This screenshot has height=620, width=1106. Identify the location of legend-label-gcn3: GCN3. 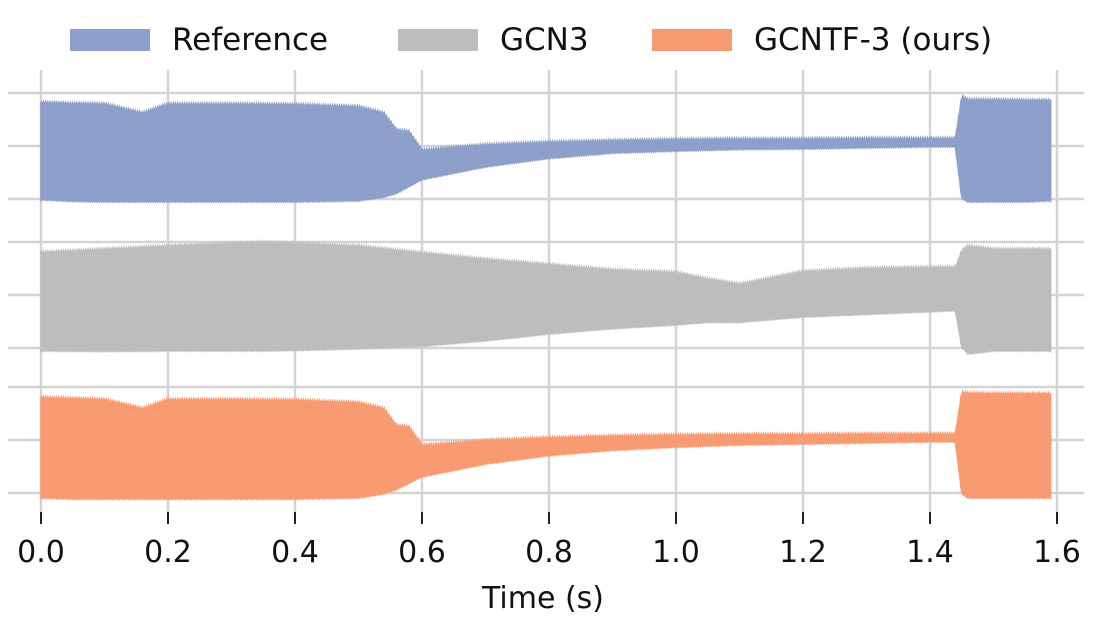
(544, 40).